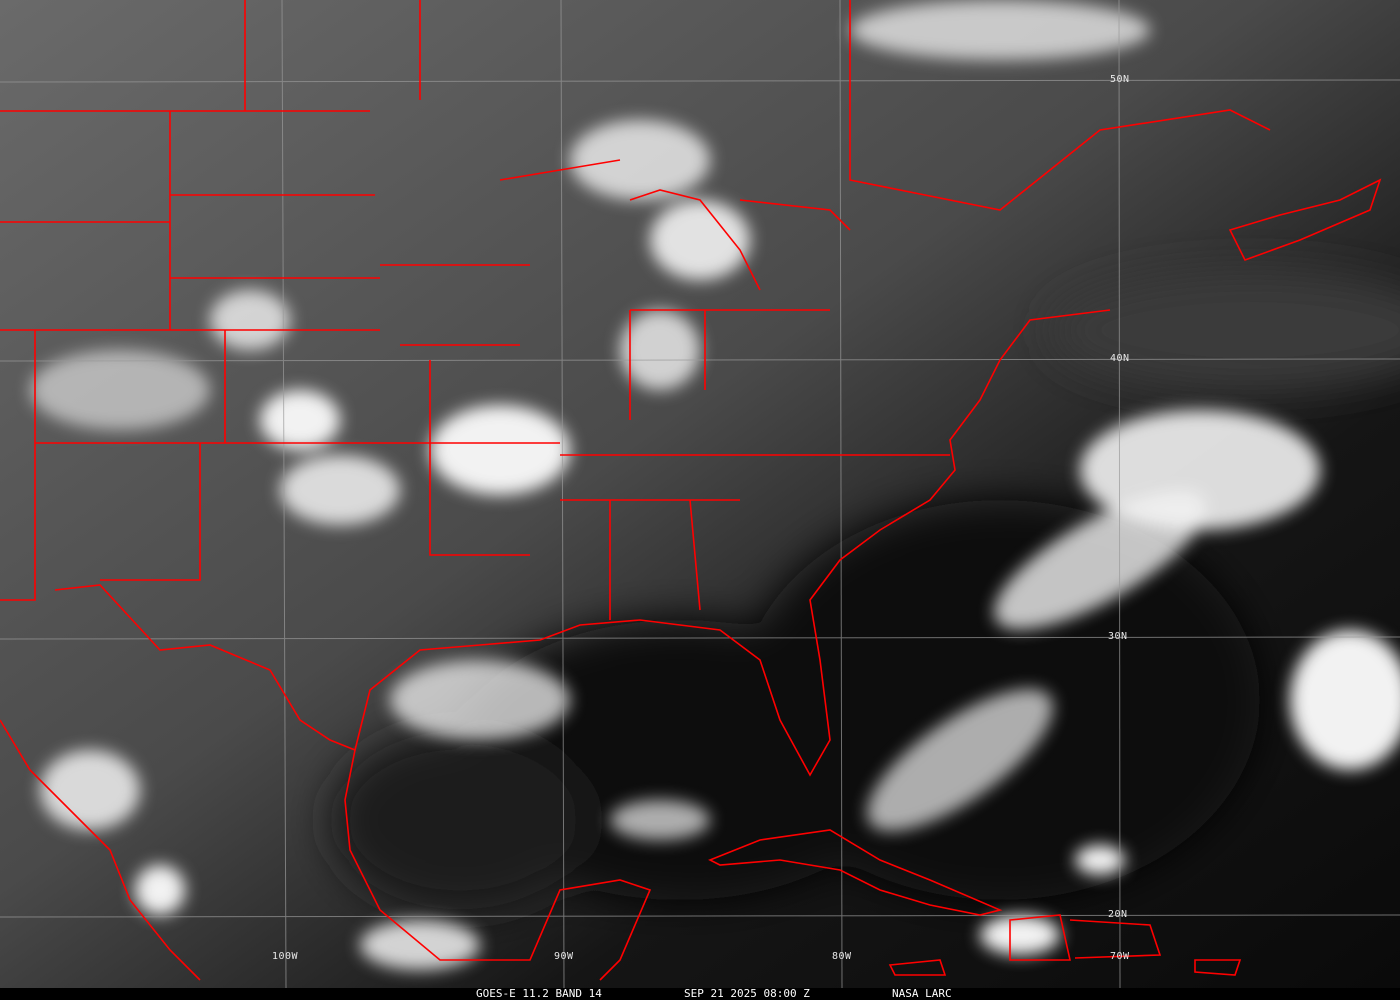 The width and height of the screenshot is (1400, 1000). I want to click on satellite-channel: GOES-E 11.2 BAND 14, so click(539, 994).